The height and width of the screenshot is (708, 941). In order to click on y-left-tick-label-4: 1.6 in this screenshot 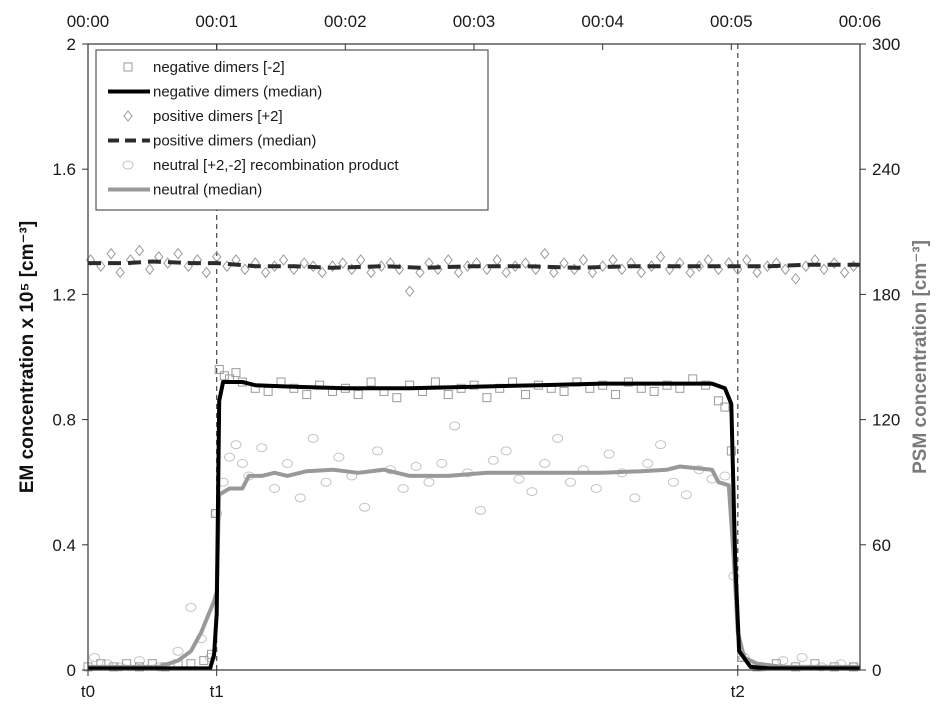, I will do `click(64, 169)`.